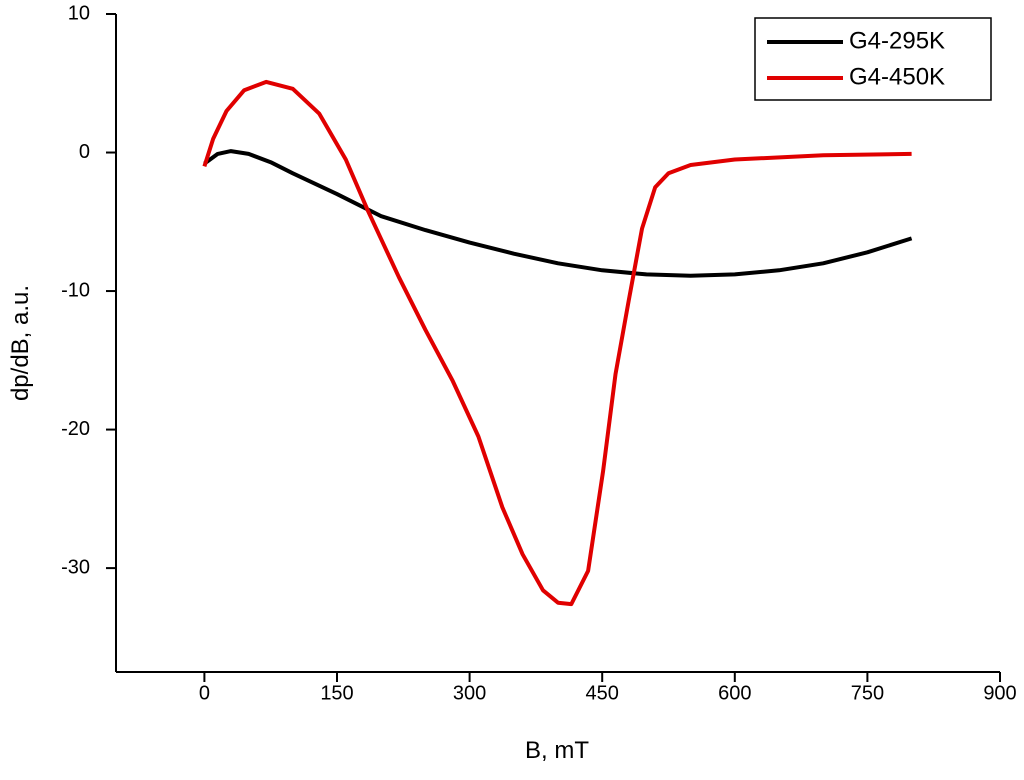  What do you see at coordinates (897, 40) in the screenshot?
I see `legend-label: G4-295K` at bounding box center [897, 40].